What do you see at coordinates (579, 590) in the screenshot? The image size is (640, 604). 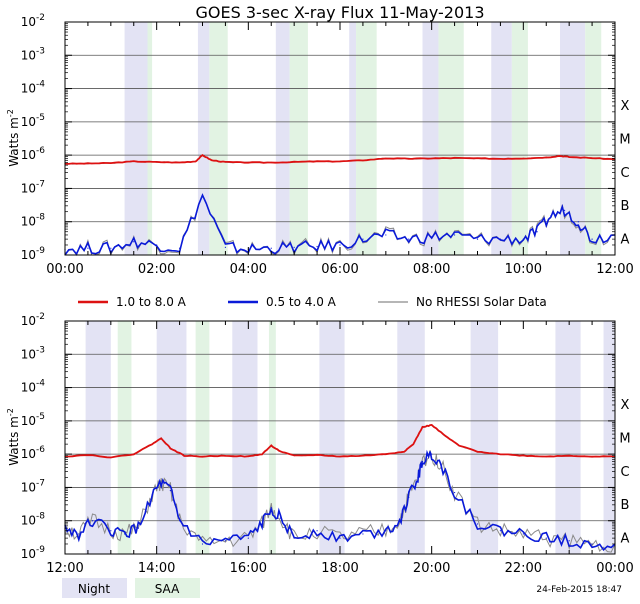 I see `timestamp: 24-Feb-2015 18:47` at bounding box center [579, 590].